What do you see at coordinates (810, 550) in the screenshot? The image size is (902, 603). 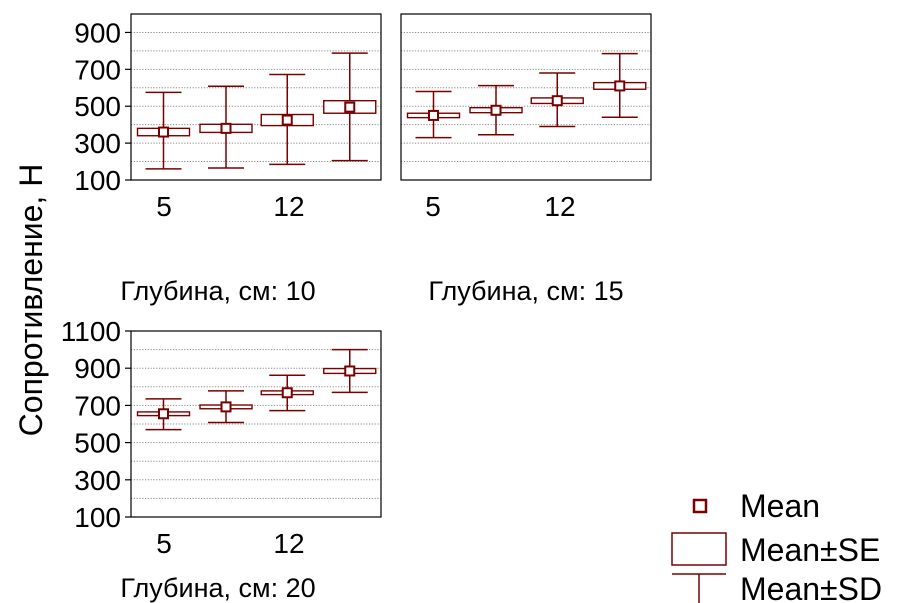 I see `legend-se-label: Mean±SE` at bounding box center [810, 550].